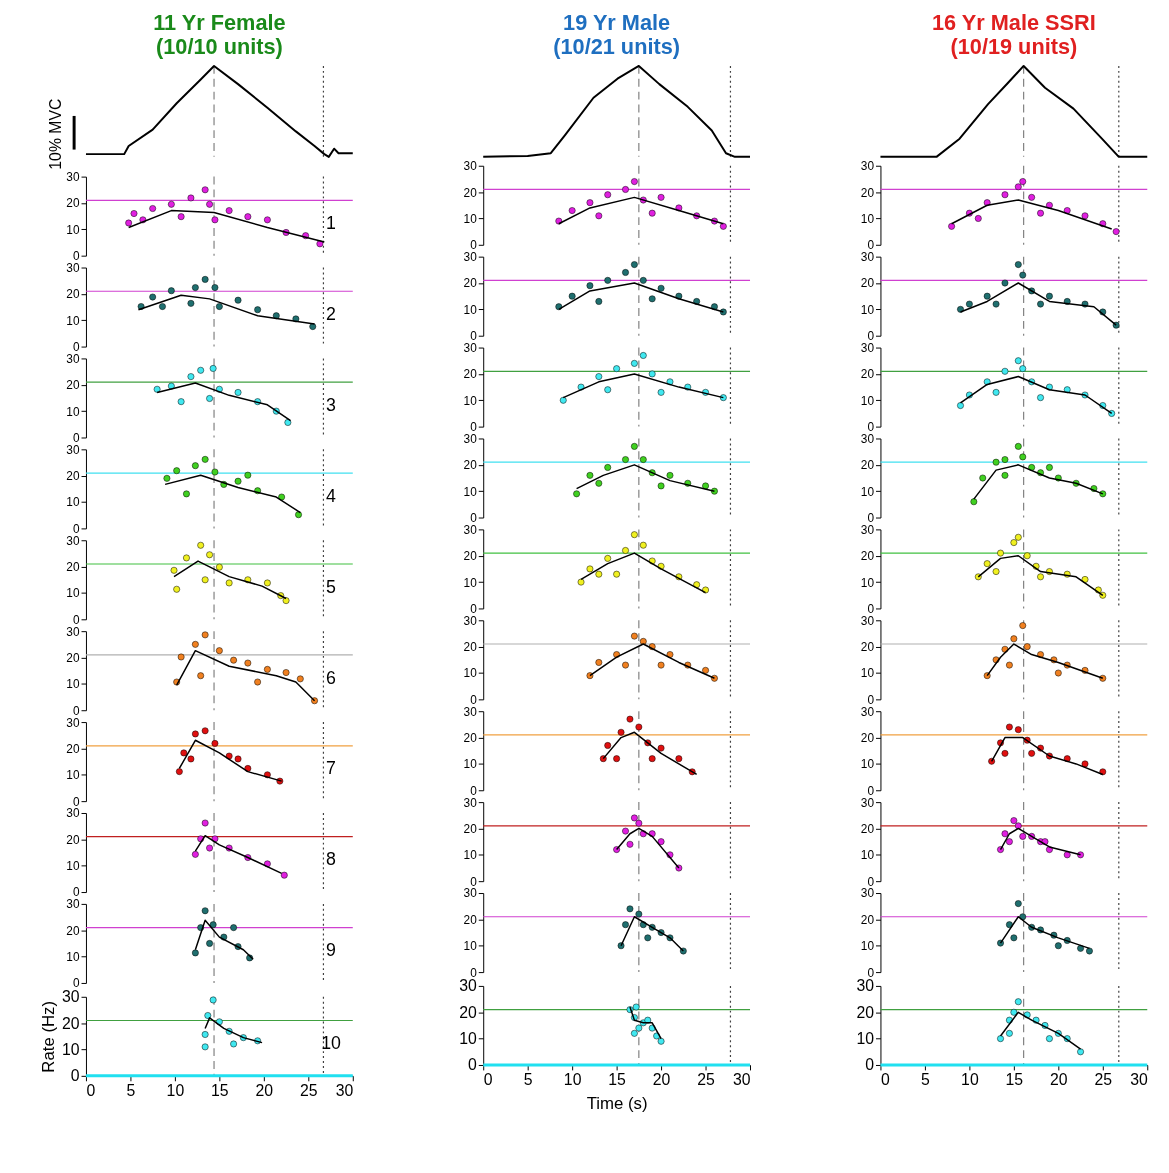 Image resolution: width=1169 pixels, height=1173 pixels. What do you see at coordinates (331, 859) in the screenshot?
I see `annotation: 8` at bounding box center [331, 859].